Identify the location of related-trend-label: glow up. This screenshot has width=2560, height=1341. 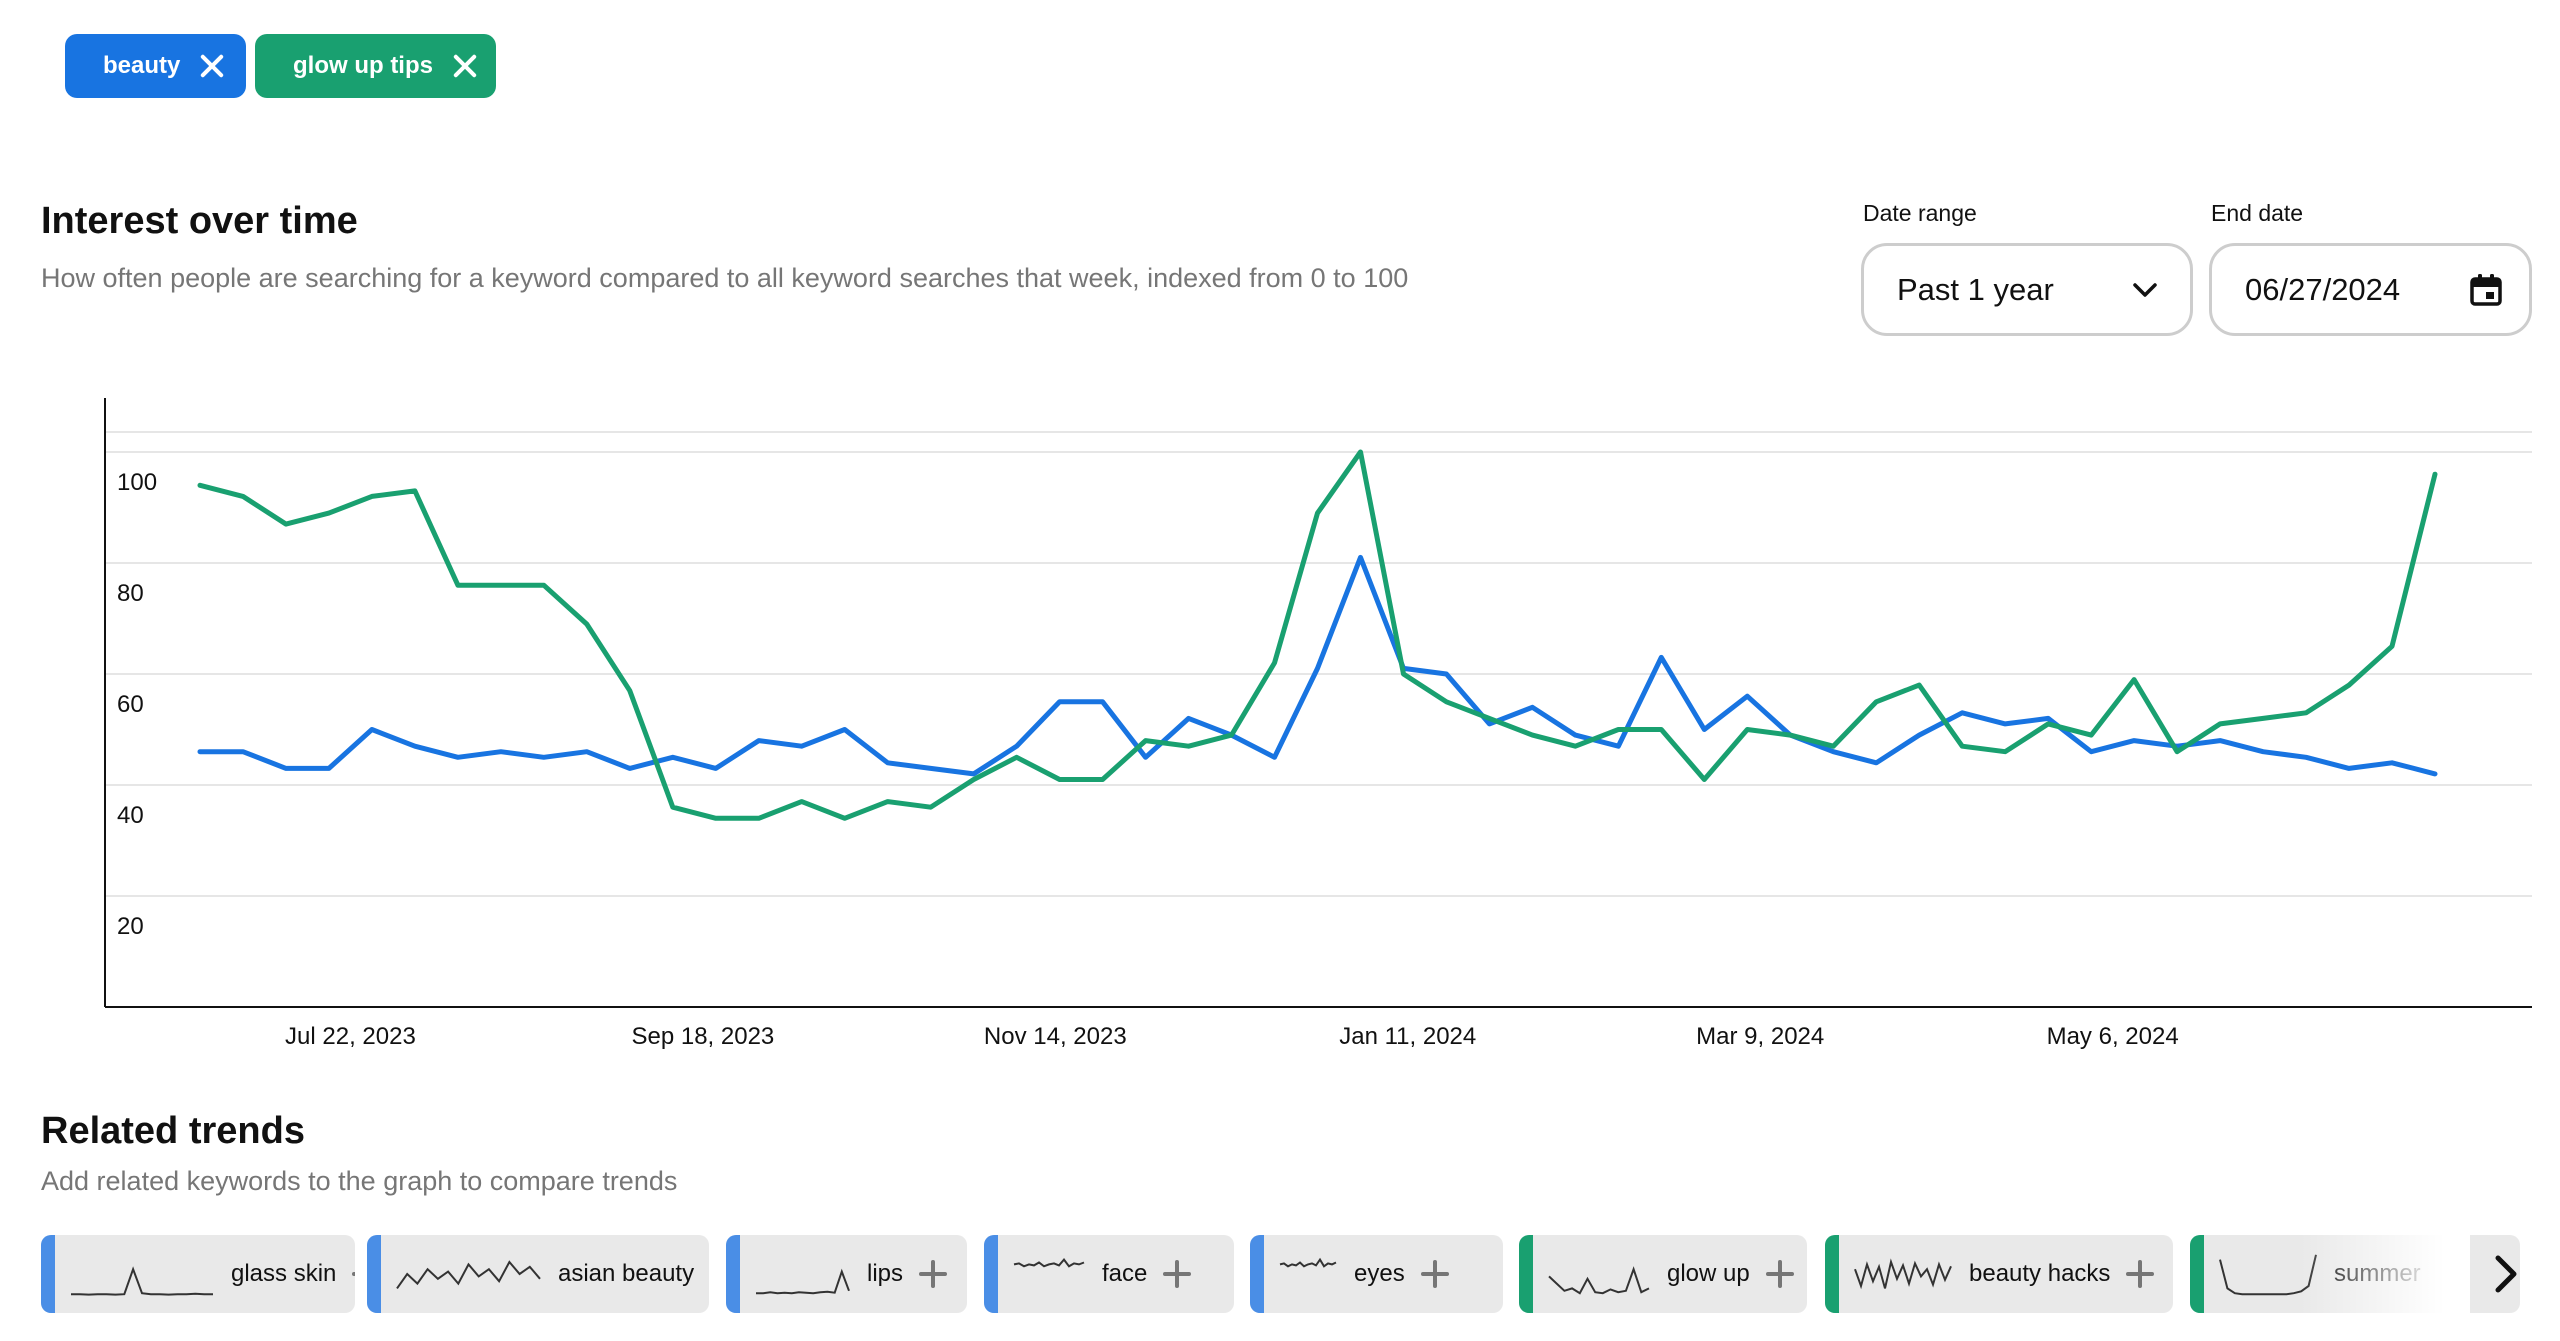
(1708, 1273).